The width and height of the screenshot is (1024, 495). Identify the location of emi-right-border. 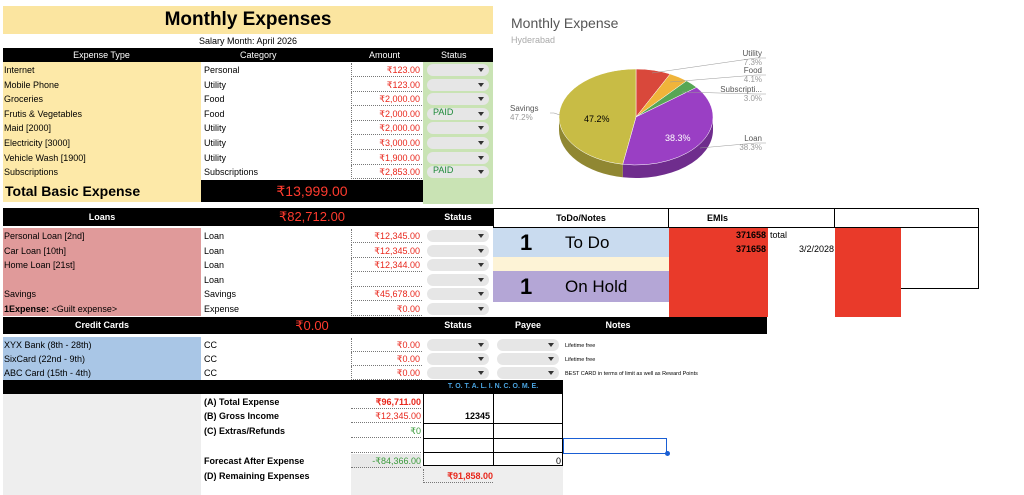
(978, 258).